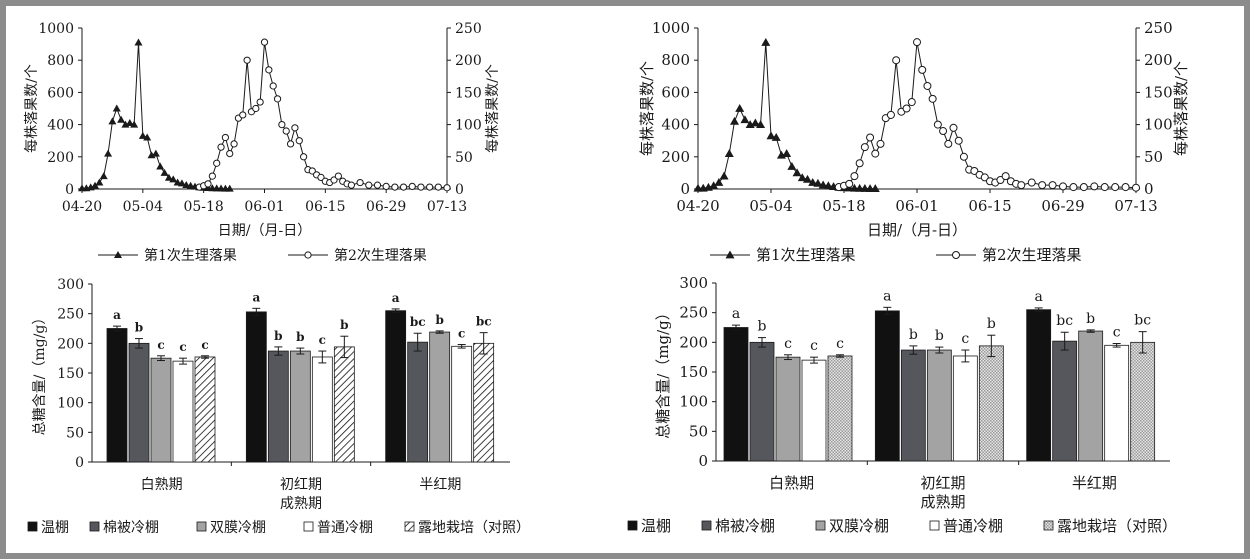 This screenshot has height=559, width=1250. Describe the element at coordinates (1158, 92) in the screenshot. I see `y2-tick-label: 150` at that location.